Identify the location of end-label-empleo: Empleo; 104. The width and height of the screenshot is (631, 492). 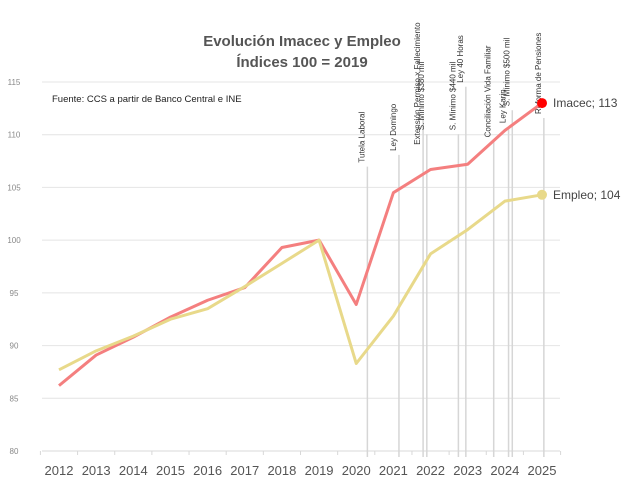
(587, 195).